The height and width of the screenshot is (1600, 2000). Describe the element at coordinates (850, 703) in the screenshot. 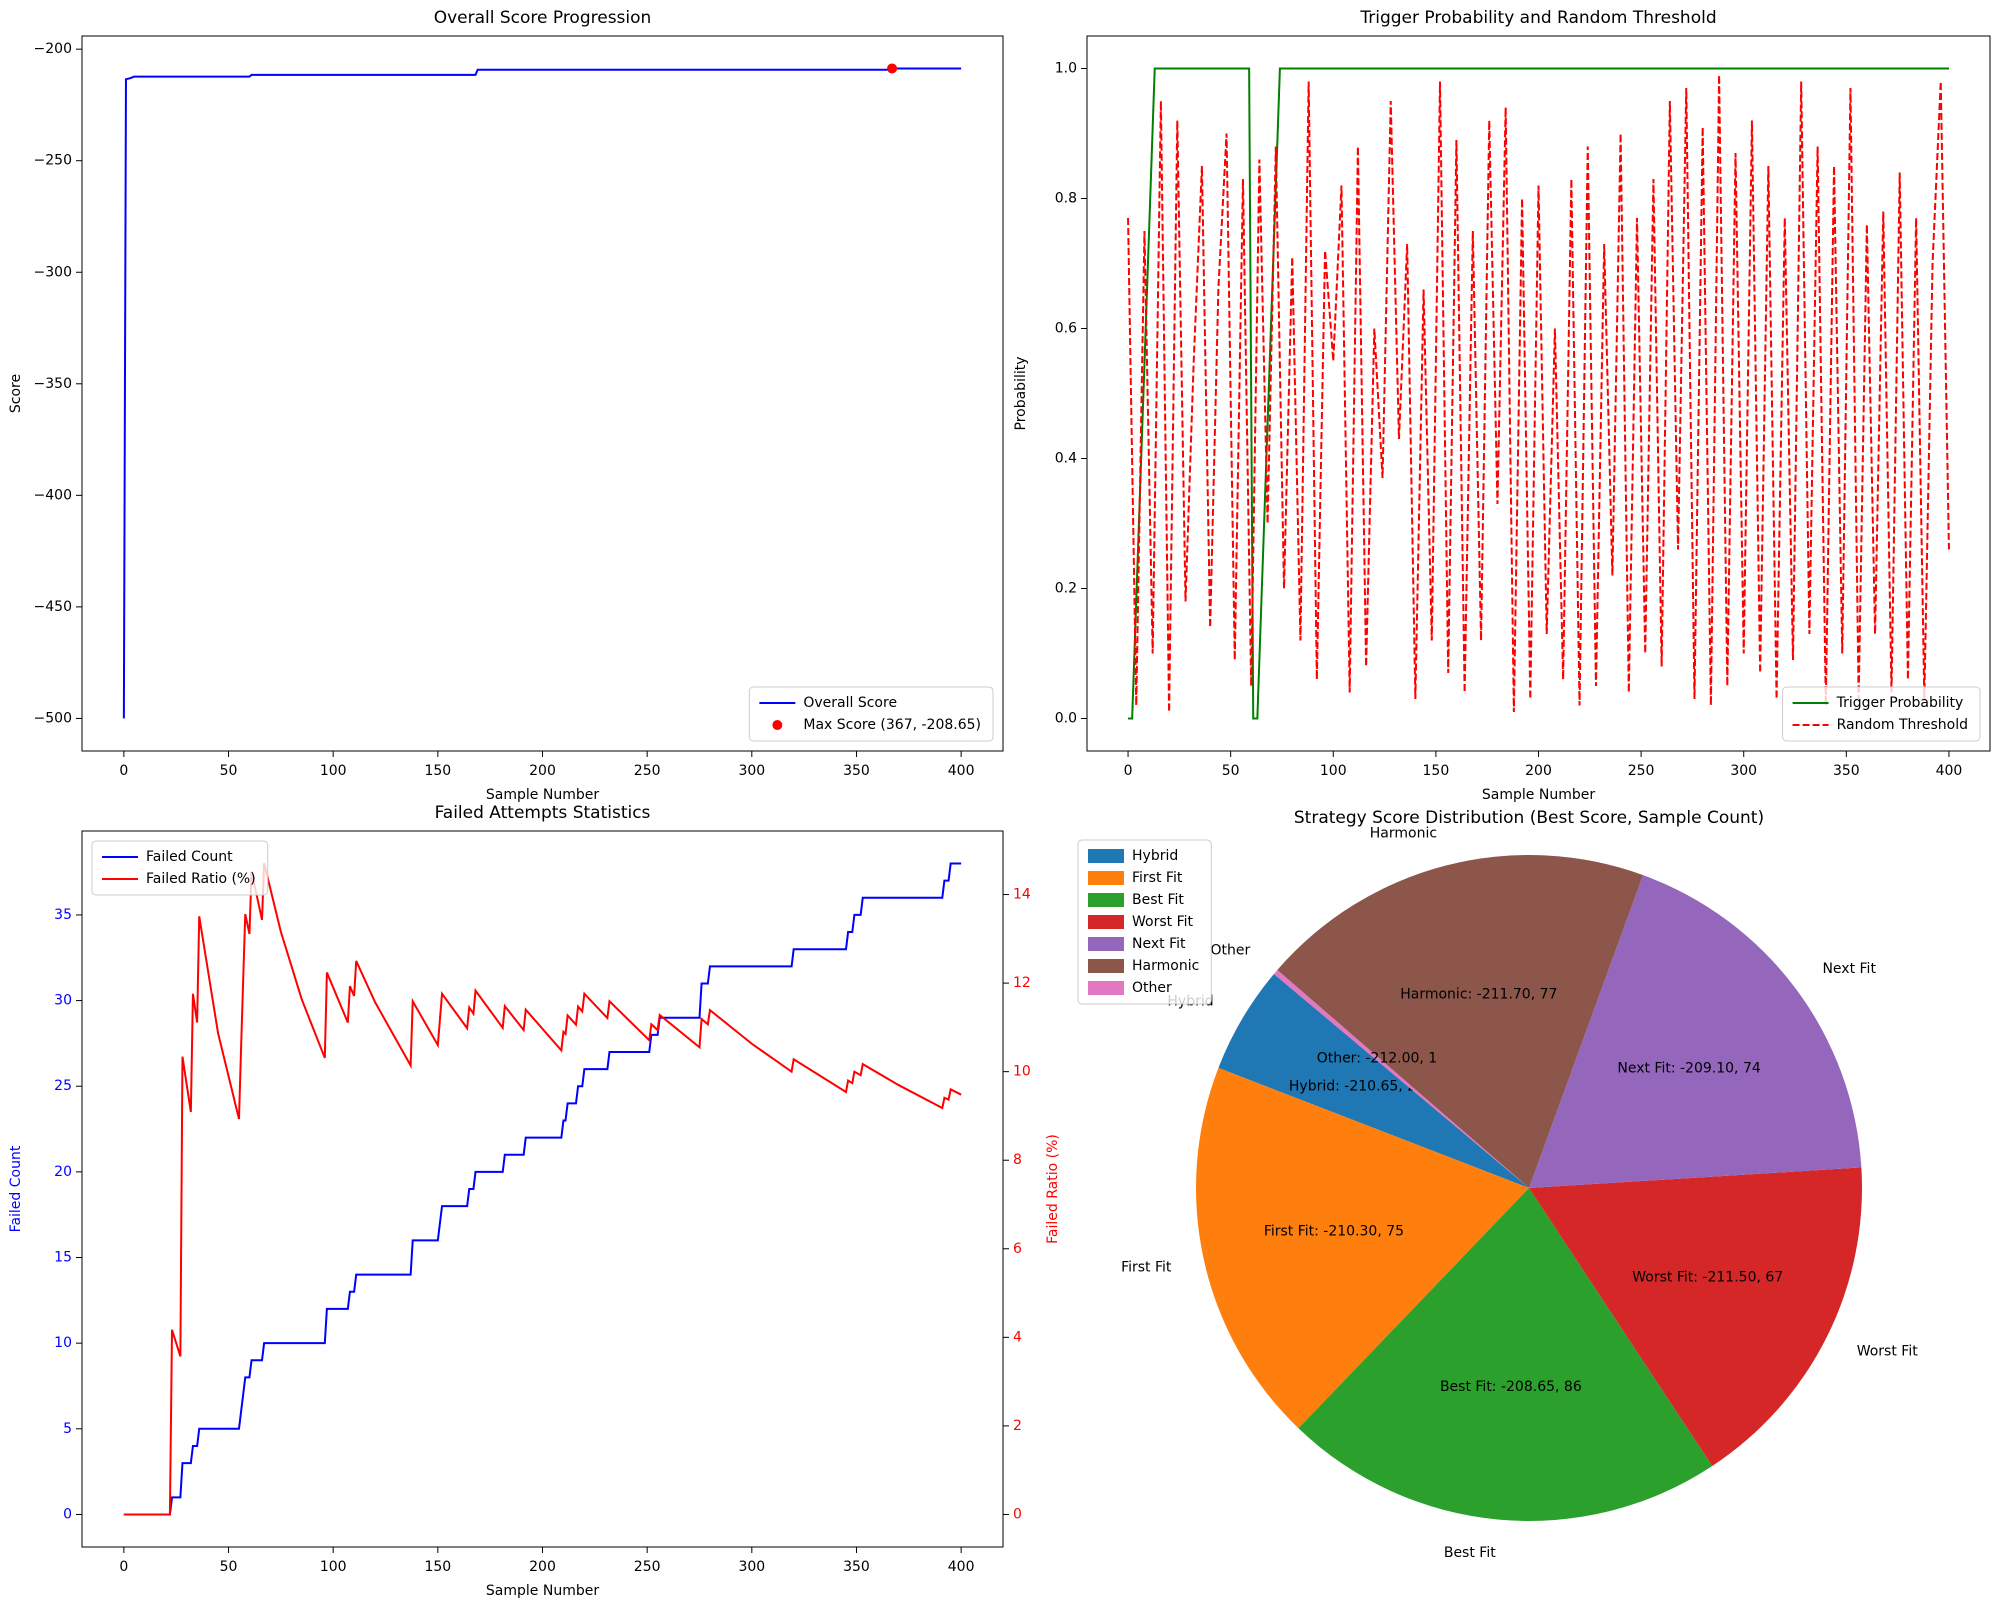

I see `legend-label: Overall Score` at that location.